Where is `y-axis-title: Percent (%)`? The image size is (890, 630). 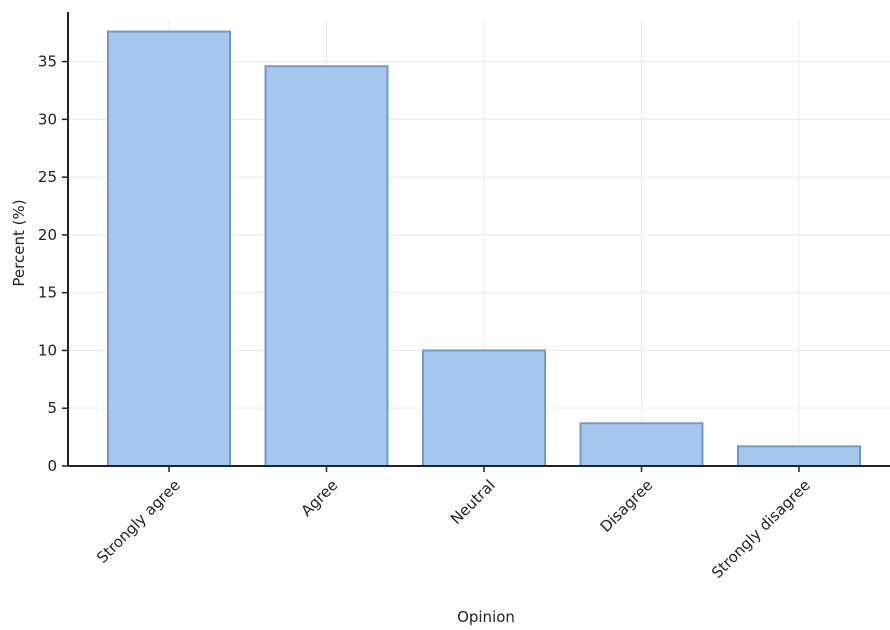 y-axis-title: Percent (%) is located at coordinates (19, 242).